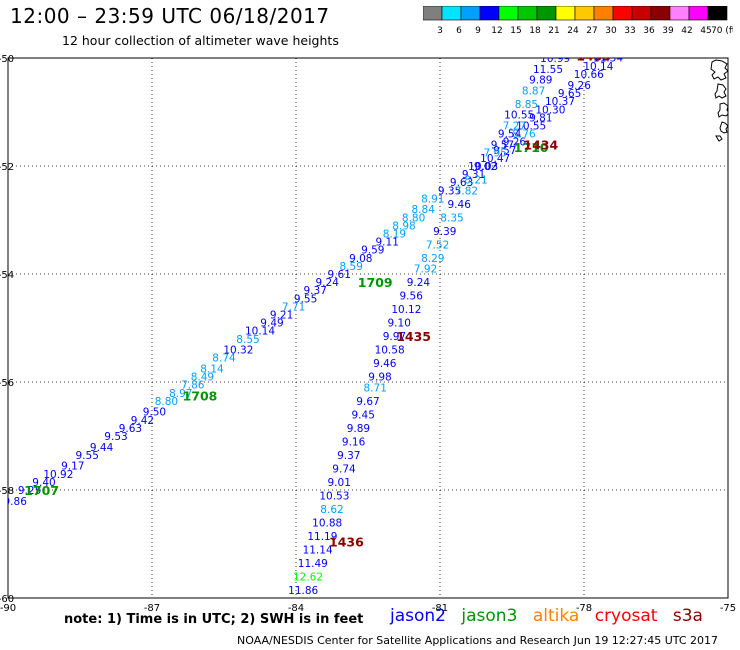 This screenshot has height=650, width=740. What do you see at coordinates (7, 275) in the screenshot?
I see `y-tick-label: -54` at bounding box center [7, 275].